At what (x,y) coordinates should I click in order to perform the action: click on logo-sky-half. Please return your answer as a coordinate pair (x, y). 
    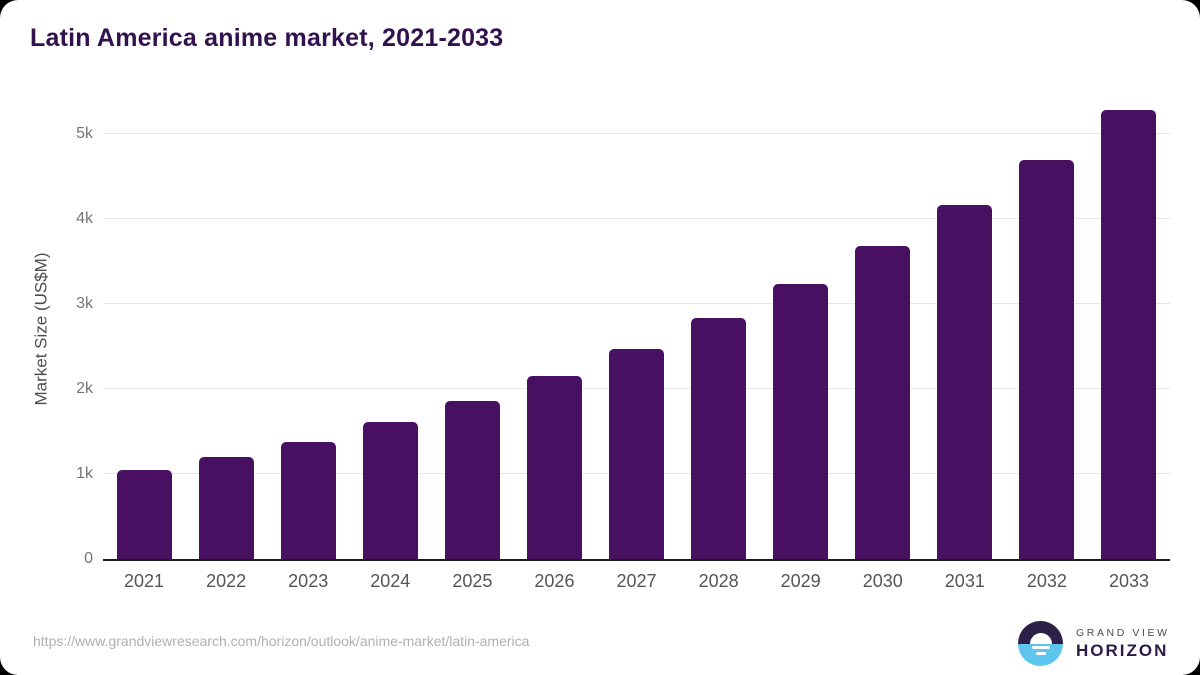
    Looking at the image, I should click on (1040, 632).